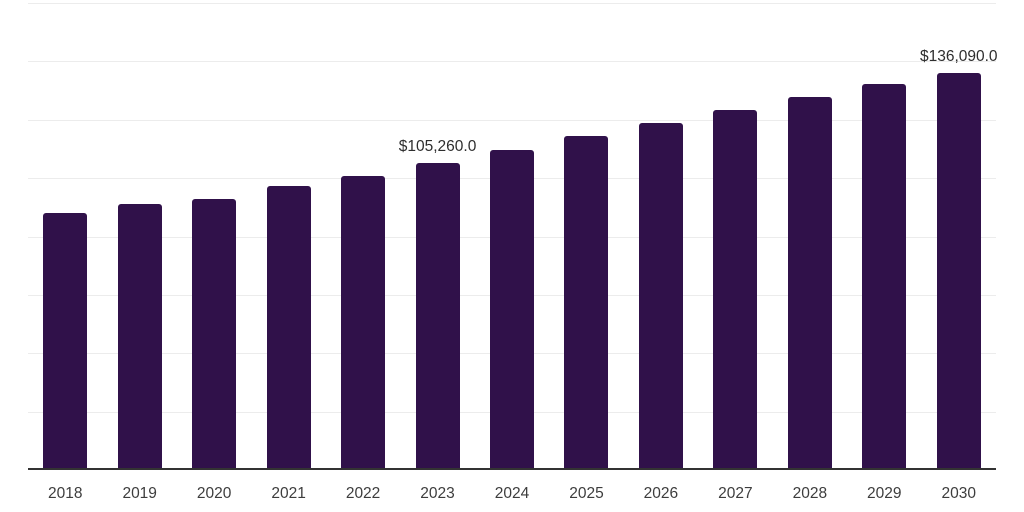  I want to click on x-tick-2026: 2026, so click(661, 493).